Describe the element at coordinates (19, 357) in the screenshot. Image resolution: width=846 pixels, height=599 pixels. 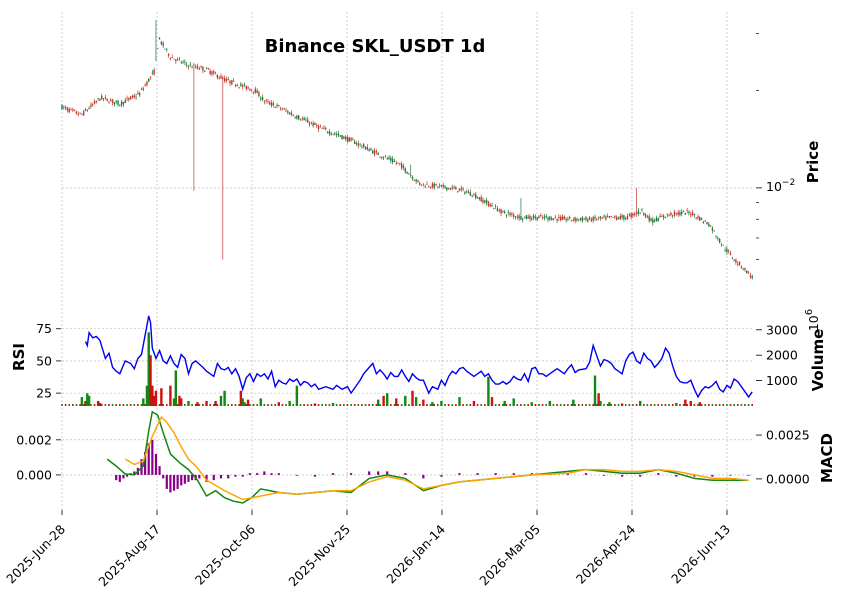
I see `rsi-ylabel: RSI` at that location.